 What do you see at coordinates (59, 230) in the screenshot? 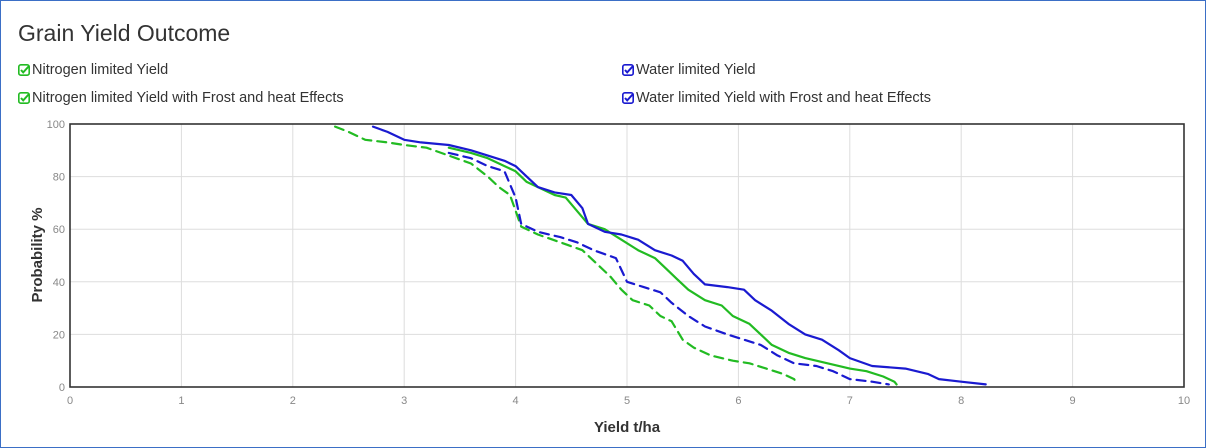
I see `y-tick-label: 60` at bounding box center [59, 230].